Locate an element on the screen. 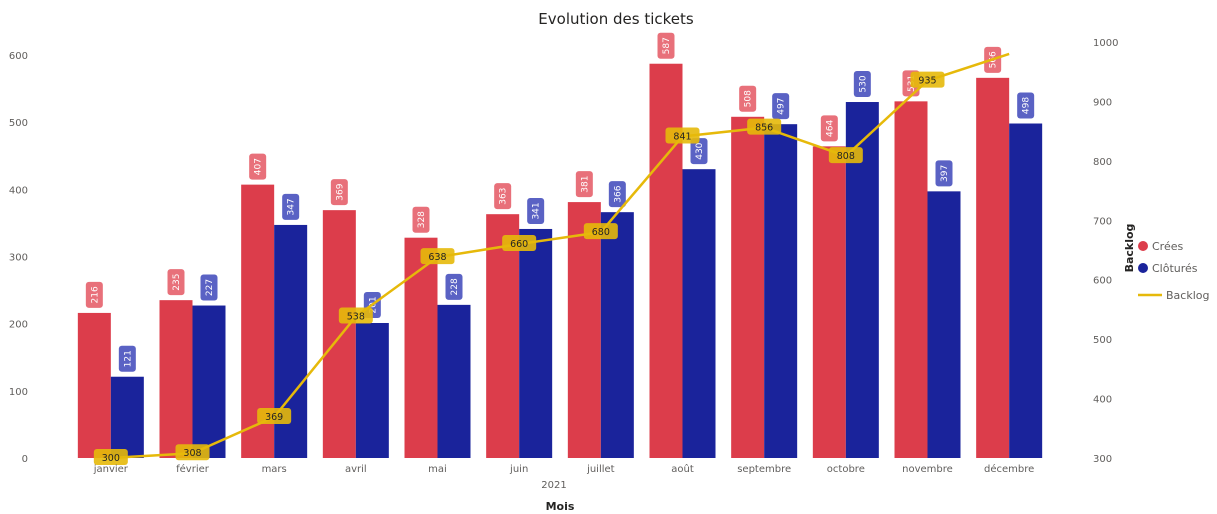 The width and height of the screenshot is (1217, 514). backlog-data-label-text: 841 is located at coordinates (682, 136).